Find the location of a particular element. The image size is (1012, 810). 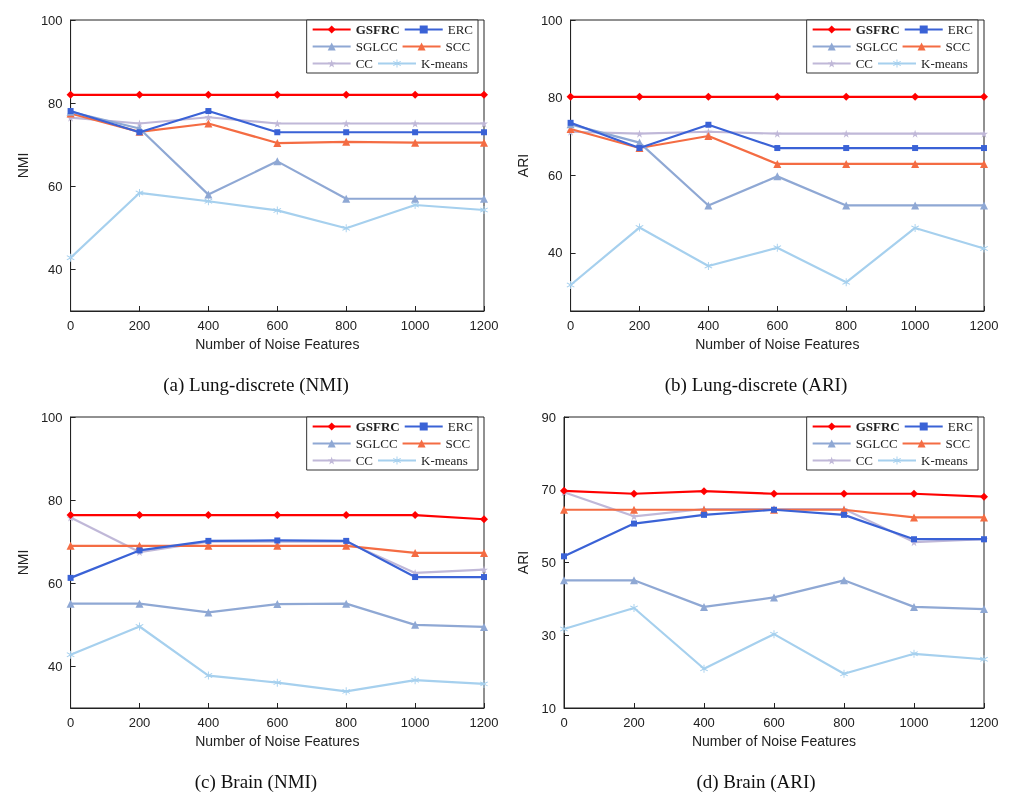

y-tick-label: 30 is located at coordinates (548, 635).